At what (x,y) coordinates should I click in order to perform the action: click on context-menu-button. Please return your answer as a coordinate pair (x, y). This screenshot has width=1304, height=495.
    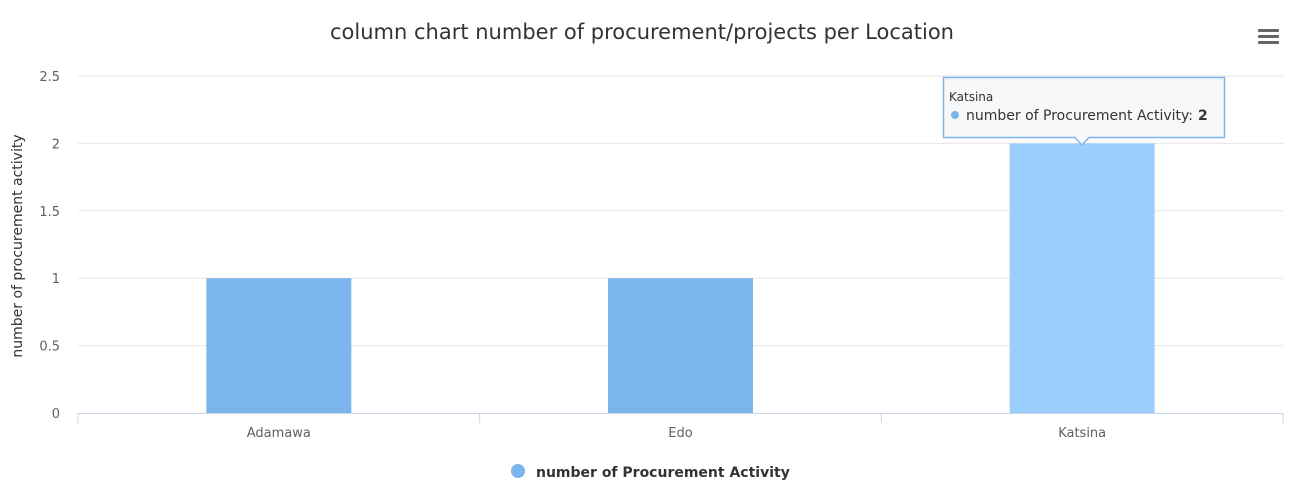
    Looking at the image, I should click on (1268, 37).